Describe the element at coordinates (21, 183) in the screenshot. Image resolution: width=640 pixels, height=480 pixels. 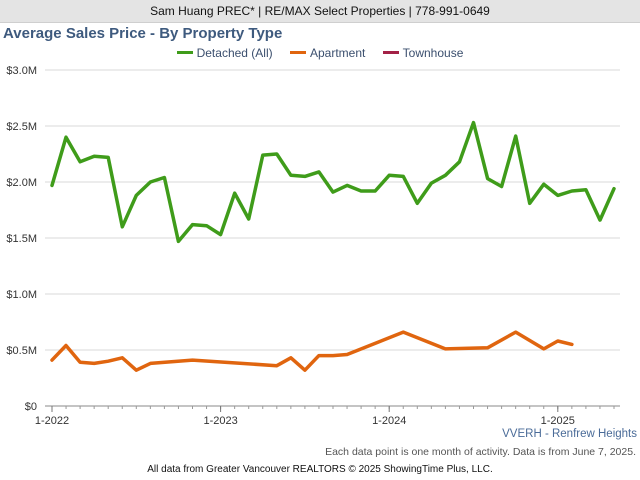
I see `y-tick-label: $2.0M` at that location.